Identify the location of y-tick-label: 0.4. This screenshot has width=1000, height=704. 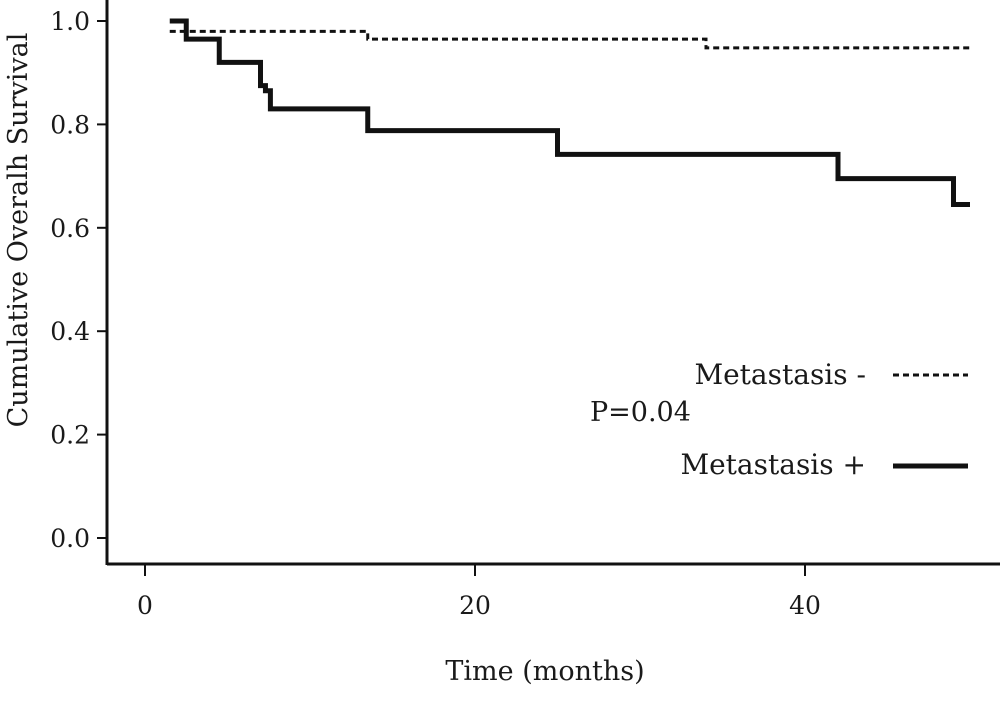
(70, 331).